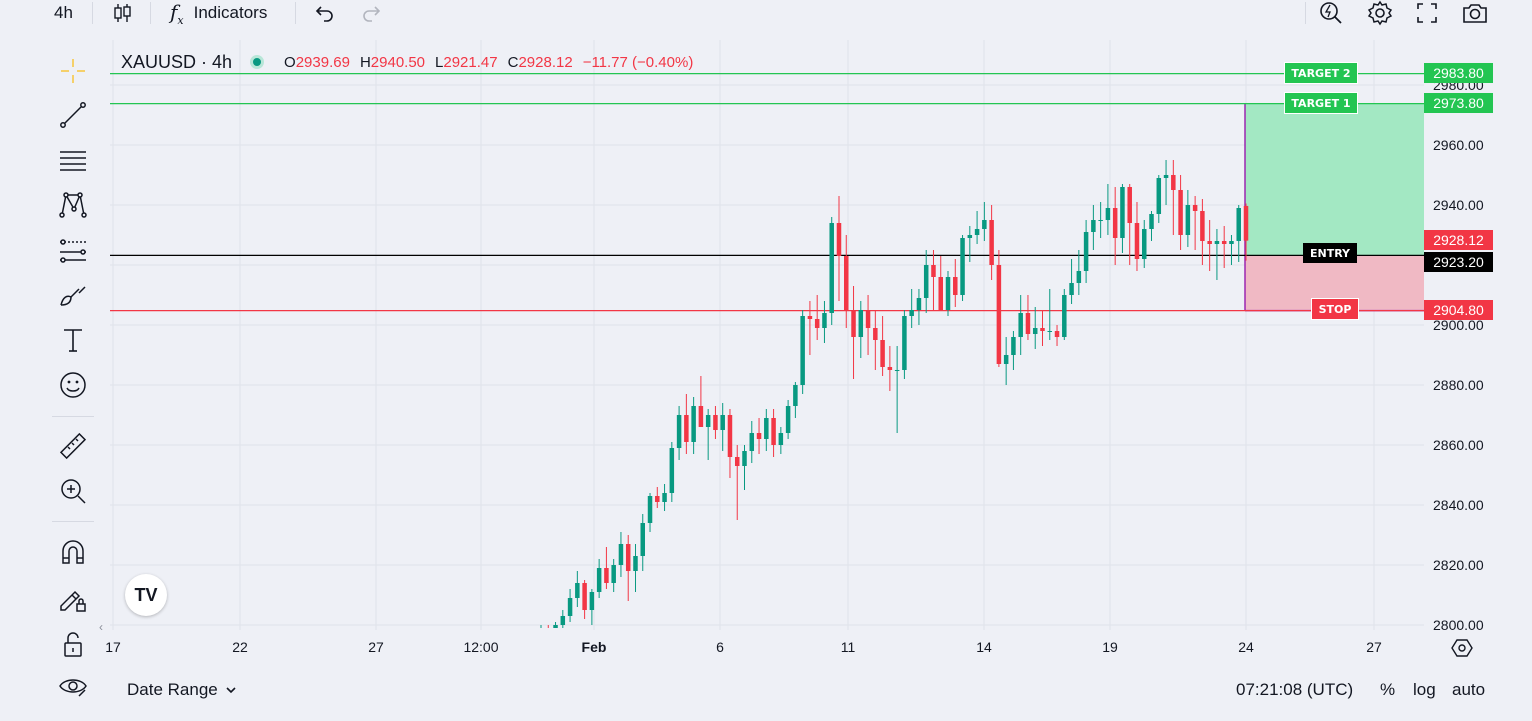  I want to click on screenshot-button, so click(1475, 13).